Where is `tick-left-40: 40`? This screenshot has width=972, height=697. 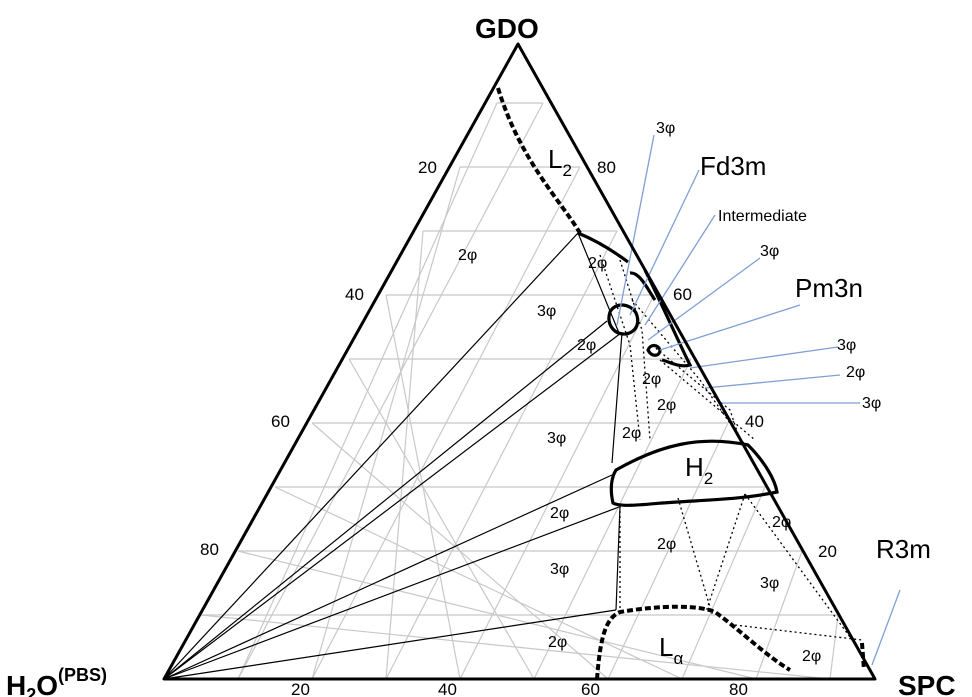 tick-left-40: 40 is located at coordinates (354, 294).